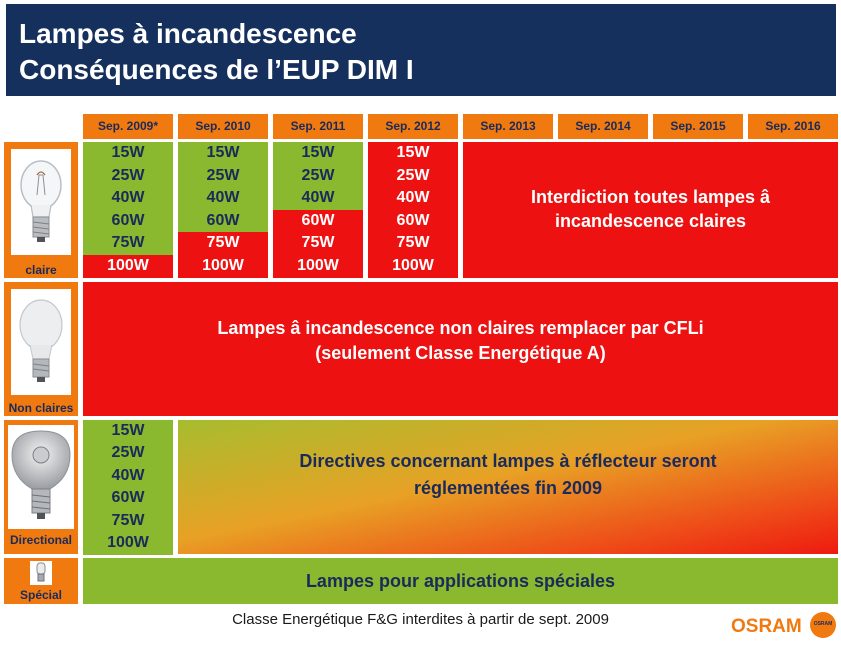 The height and width of the screenshot is (650, 841). I want to click on label-directional: Directional, so click(40, 540).